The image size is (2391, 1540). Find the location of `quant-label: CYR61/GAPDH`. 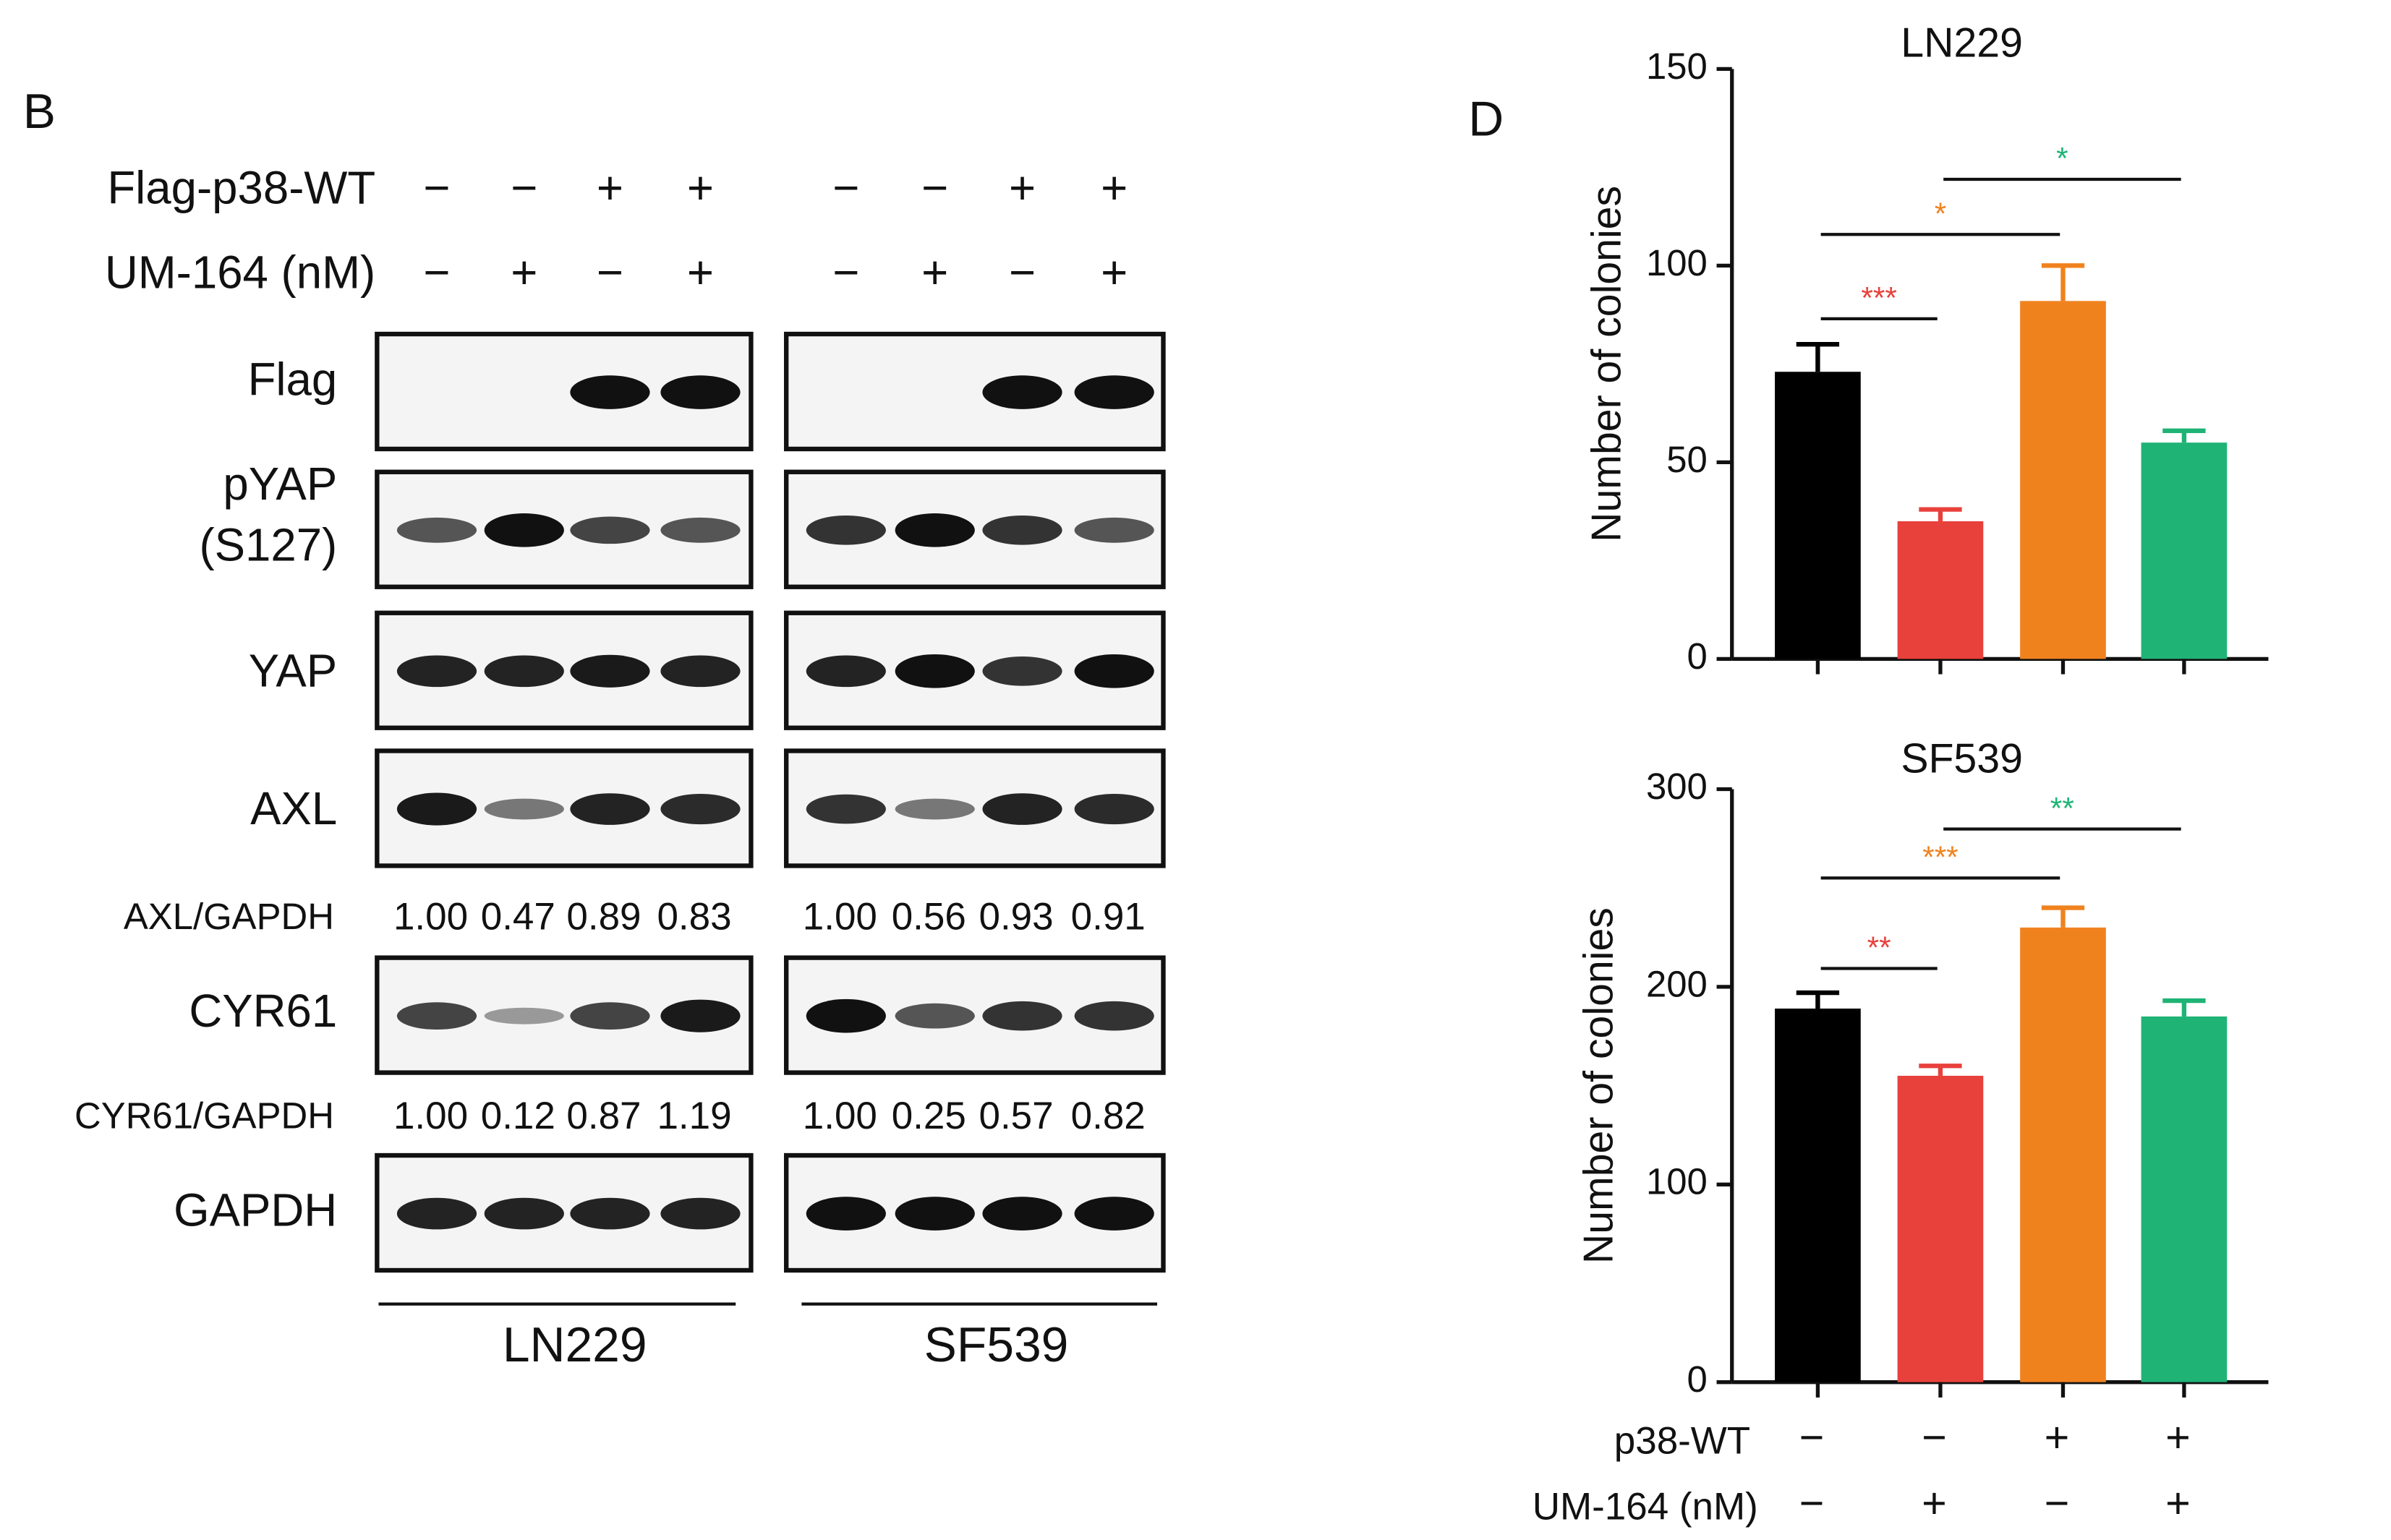

quant-label: CYR61/GAPDH is located at coordinates (204, 1116).